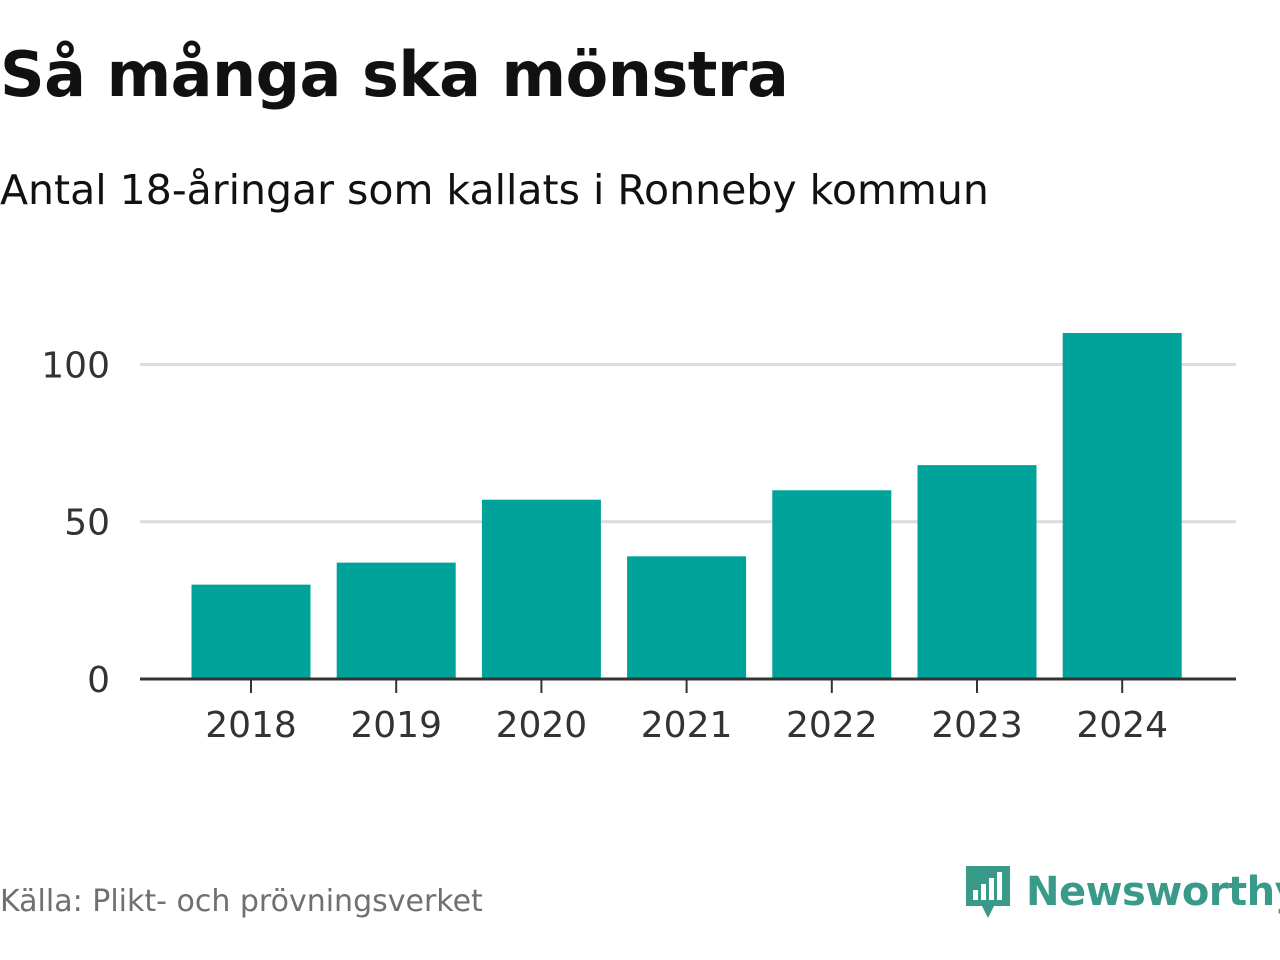 The image size is (1280, 960). What do you see at coordinates (688, 443) in the screenshot?
I see `gridlines` at bounding box center [688, 443].